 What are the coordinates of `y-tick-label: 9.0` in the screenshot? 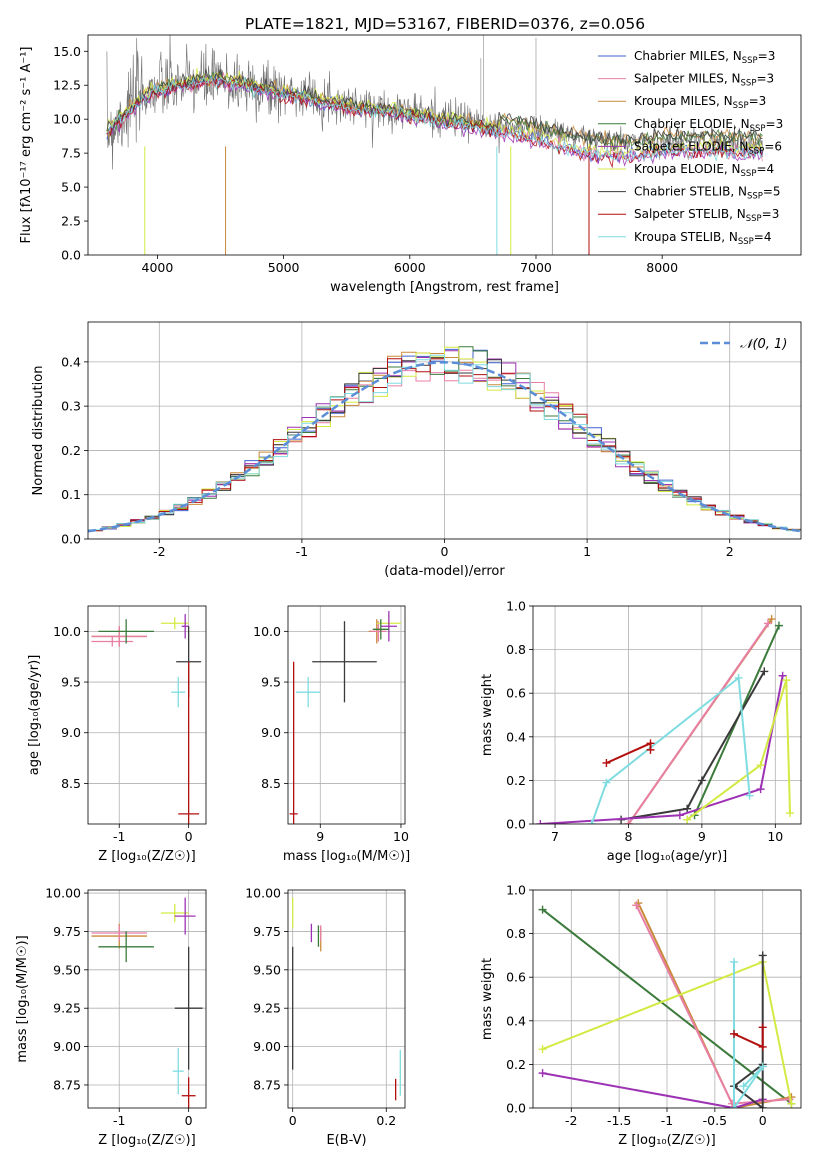 It's located at (271, 732).